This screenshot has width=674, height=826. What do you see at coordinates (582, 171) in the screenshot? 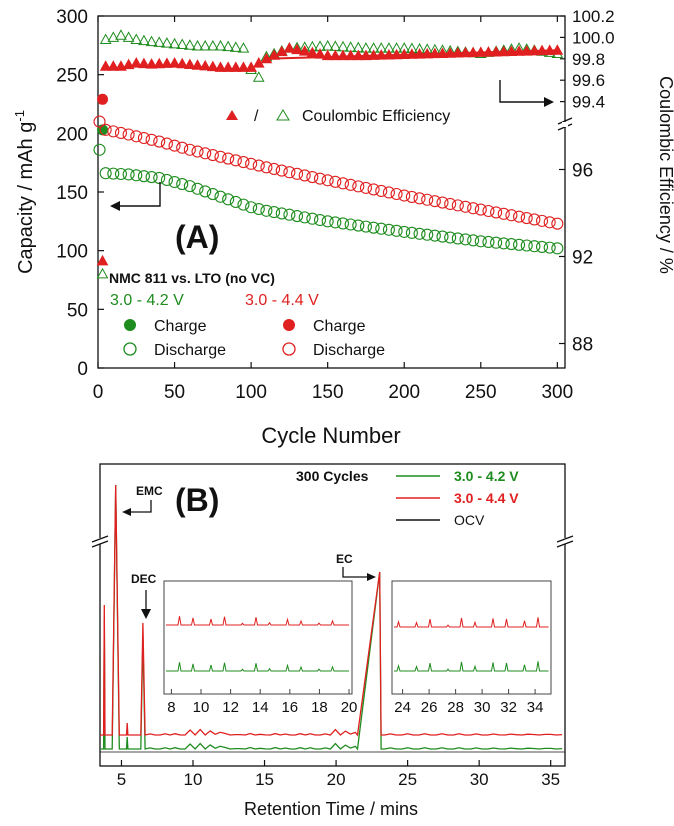
I see `y2-tick-label: 96` at bounding box center [582, 171].